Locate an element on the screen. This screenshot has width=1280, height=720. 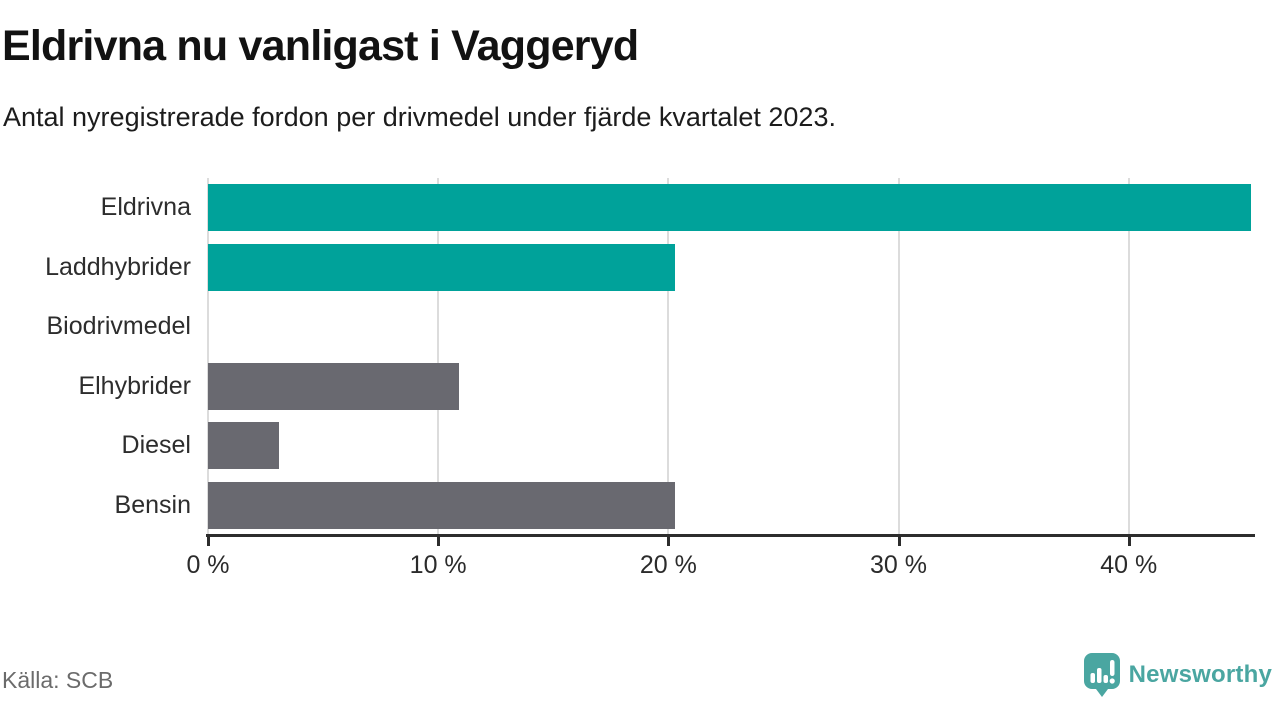
bar-row-elhybrider is located at coordinates (730, 387).